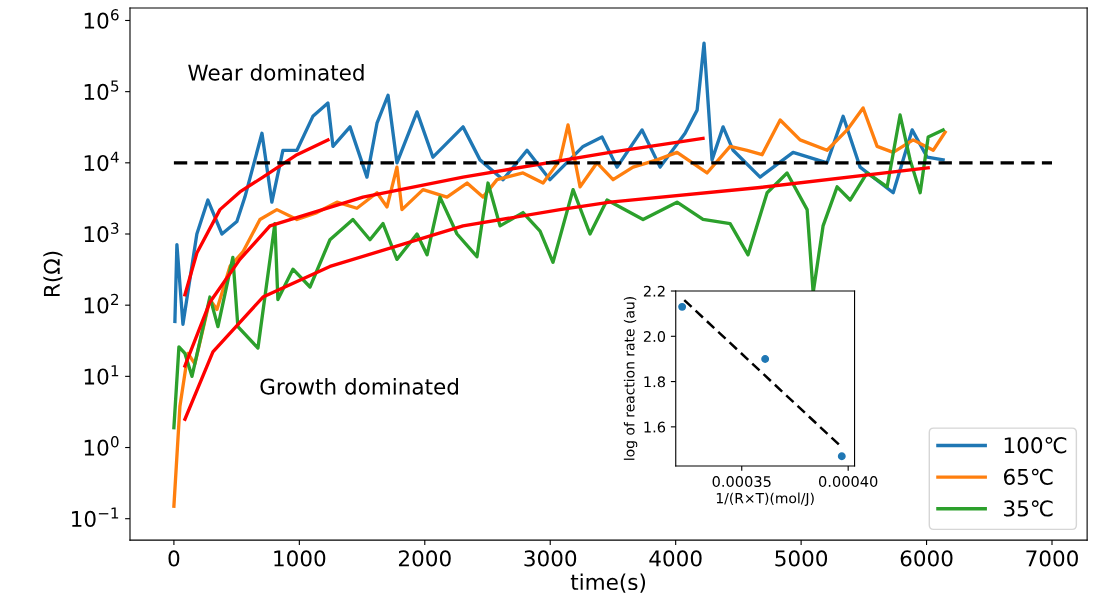 Image resolution: width=1097 pixels, height=611 pixels. Describe the element at coordinates (276, 72) in the screenshot. I see `annotation: Wear dominated` at that location.